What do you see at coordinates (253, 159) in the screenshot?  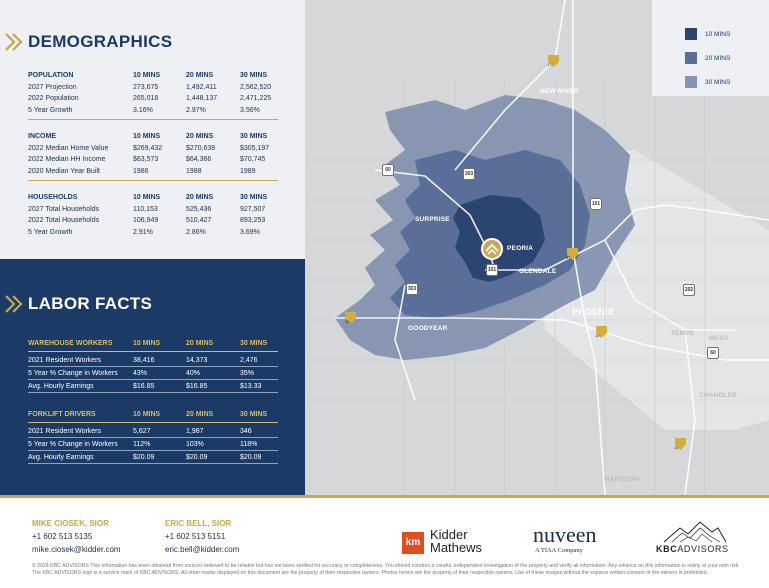 I see `table-cell: $70,745` at bounding box center [253, 159].